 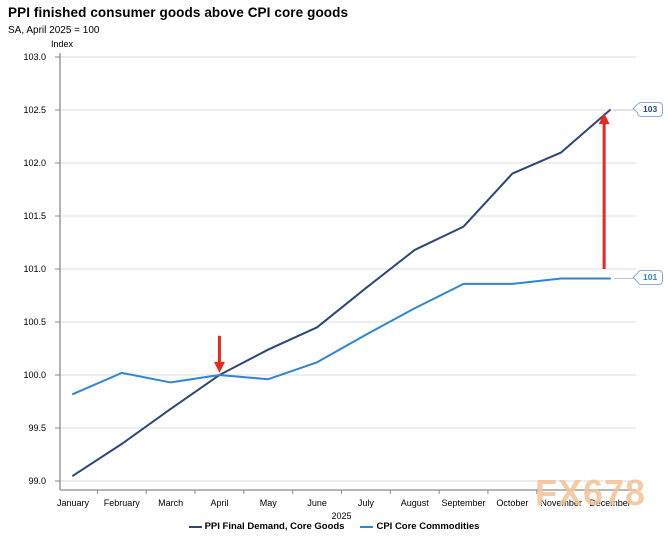 What do you see at coordinates (604, 119) in the screenshot?
I see `december-gap-arrow-head-icon` at bounding box center [604, 119].